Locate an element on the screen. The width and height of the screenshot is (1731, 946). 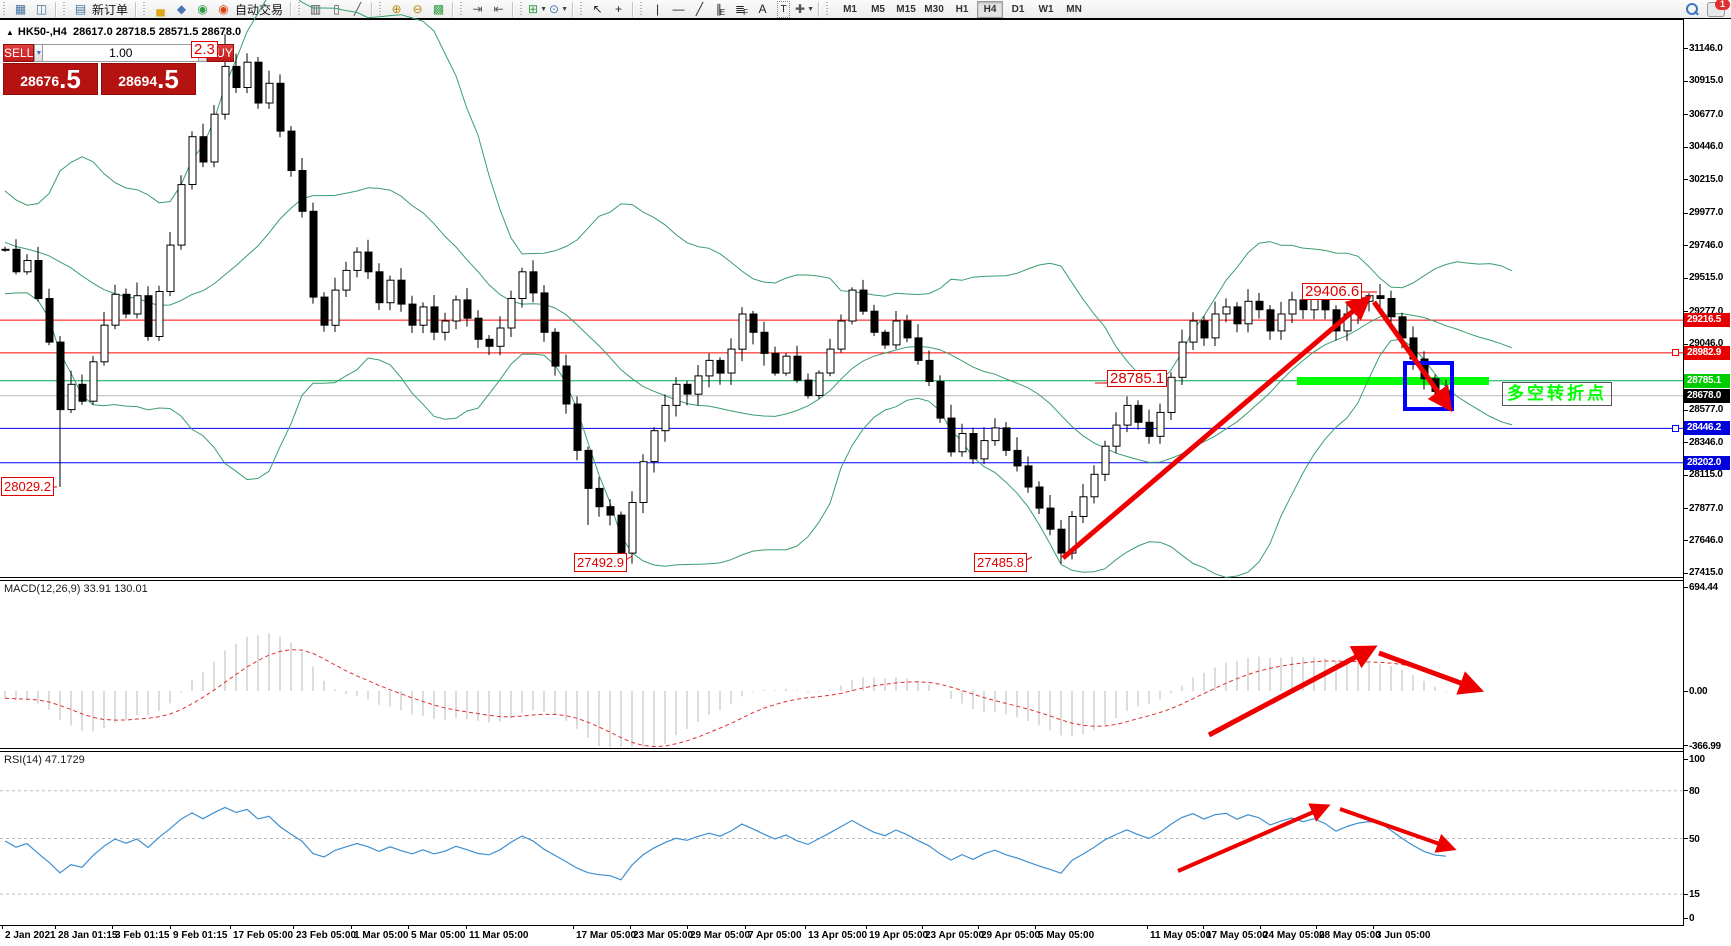
sell-price-pips: .5 is located at coordinates (70, 79).